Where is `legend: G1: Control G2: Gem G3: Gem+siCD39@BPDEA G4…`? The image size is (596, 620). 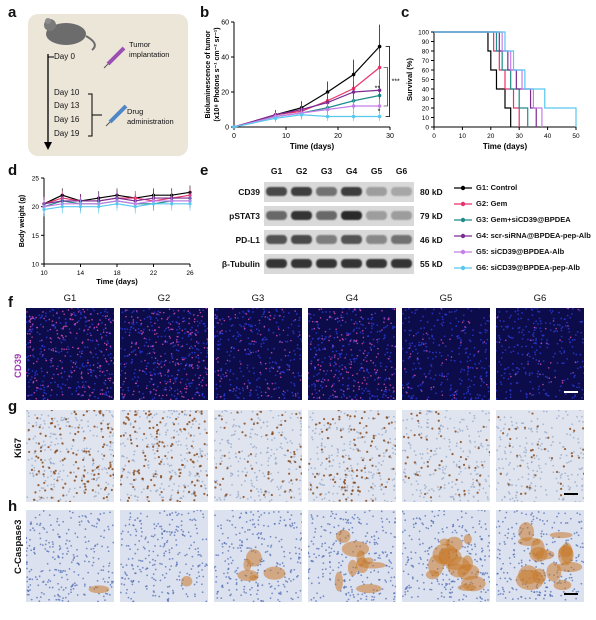 legend: G1: Control G2: Gem G3: Gem+siCD39@BPDEA G4… is located at coordinates (525, 230).